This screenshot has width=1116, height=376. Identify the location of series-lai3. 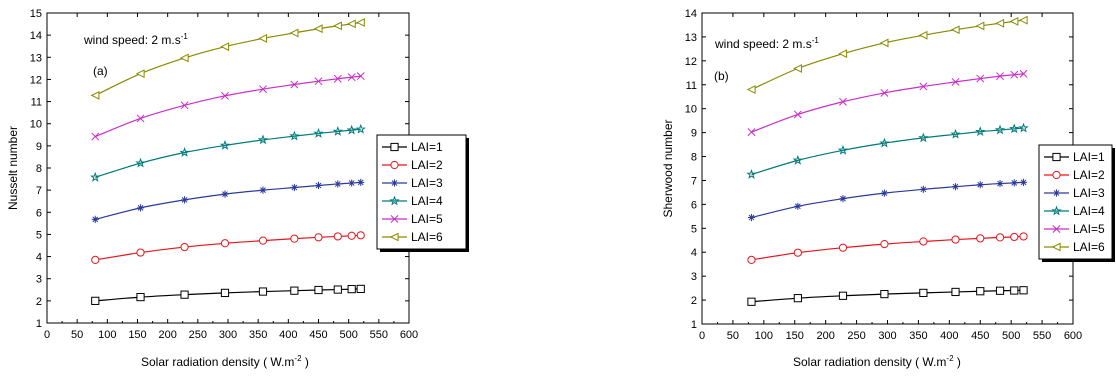
(228, 200).